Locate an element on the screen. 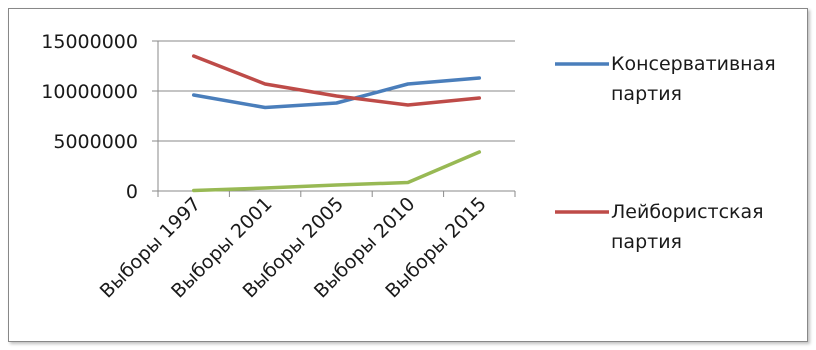  series-lines is located at coordinates (336, 123).